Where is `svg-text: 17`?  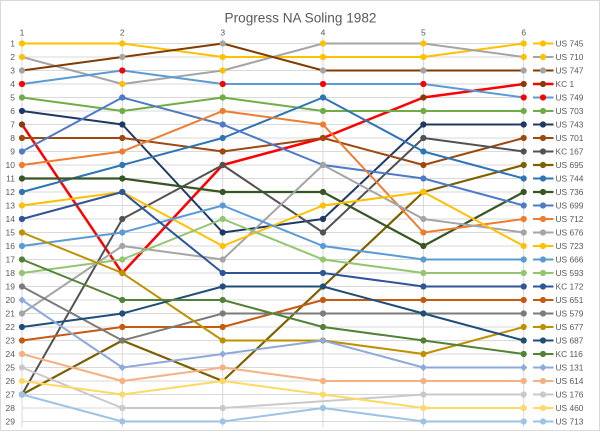 svg-text: 17 is located at coordinates (11, 259).